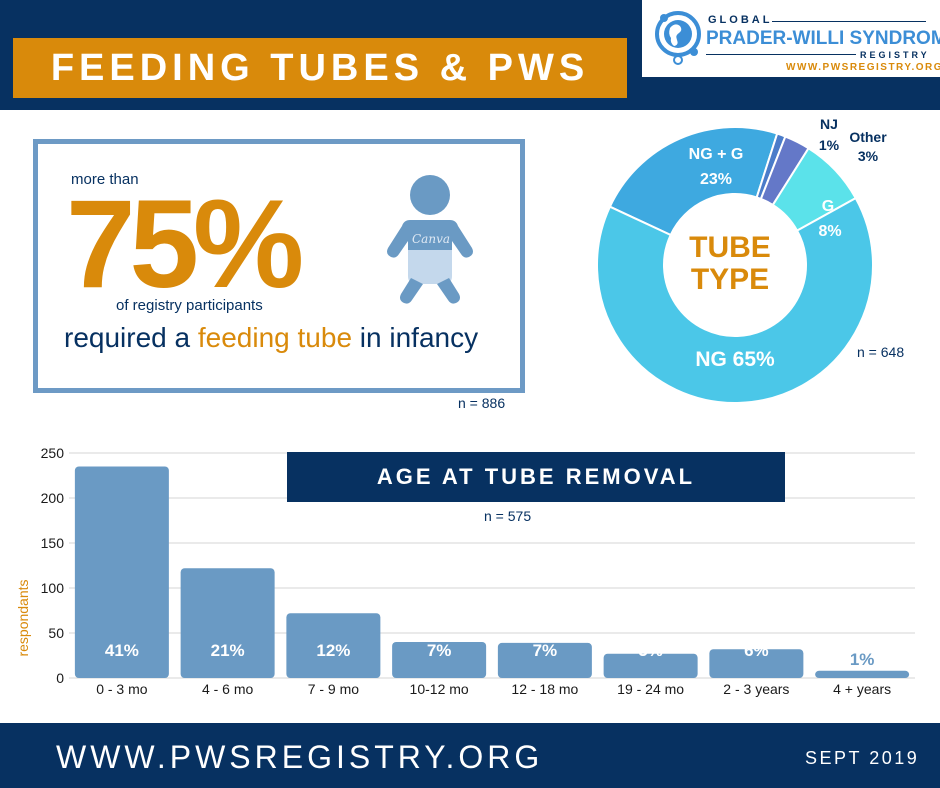 This screenshot has width=940, height=788. What do you see at coordinates (275, 337) in the screenshot?
I see `stat-statement-highlight: feeding tube` at bounding box center [275, 337].